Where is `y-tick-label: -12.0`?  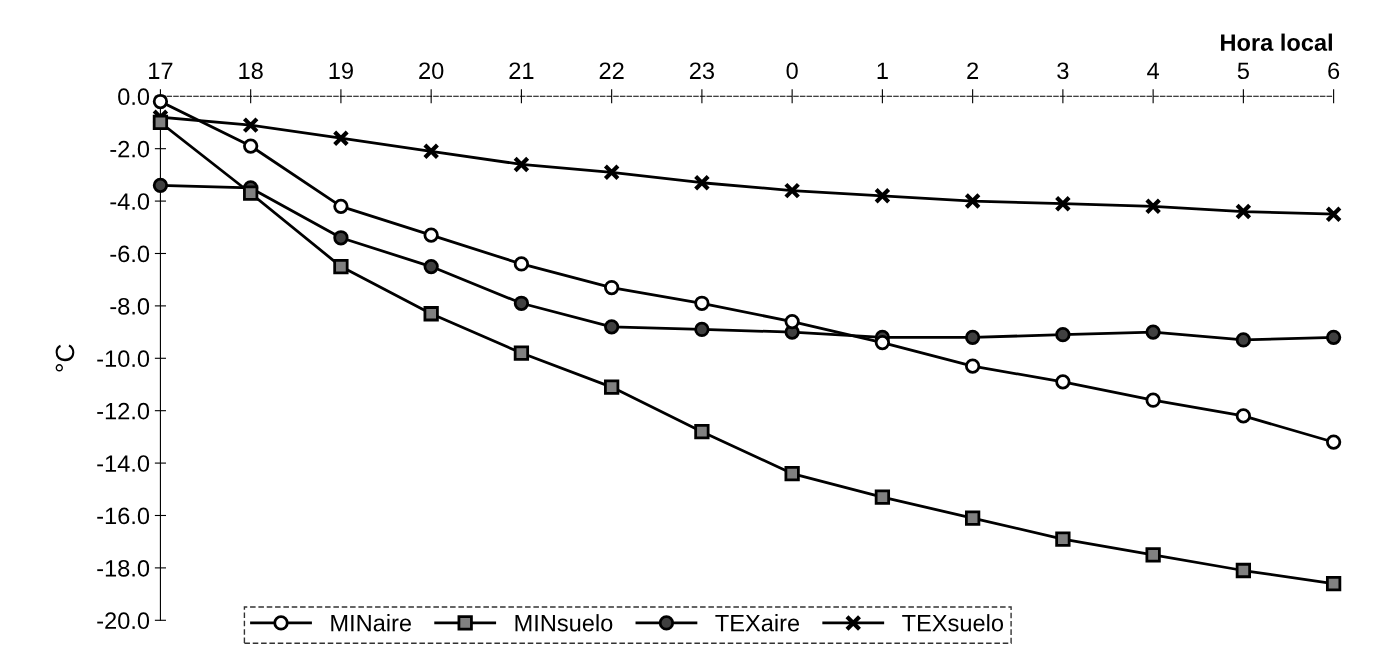 y-tick-label: -12.0 is located at coordinates (123, 411).